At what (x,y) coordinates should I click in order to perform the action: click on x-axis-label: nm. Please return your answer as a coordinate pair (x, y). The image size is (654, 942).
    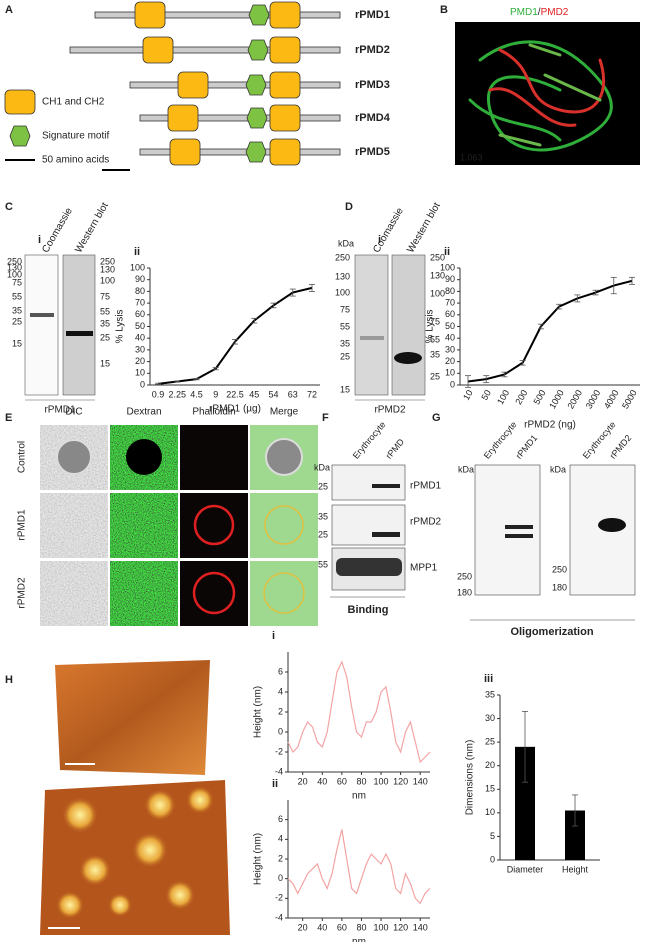
    Looking at the image, I should click on (359, 939).